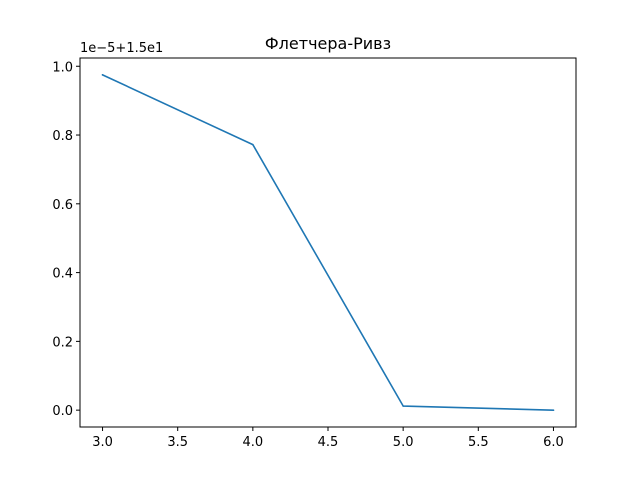 The height and width of the screenshot is (480, 640). What do you see at coordinates (62, 411) in the screenshot?
I see `y-tick-label: 0.0` at bounding box center [62, 411].